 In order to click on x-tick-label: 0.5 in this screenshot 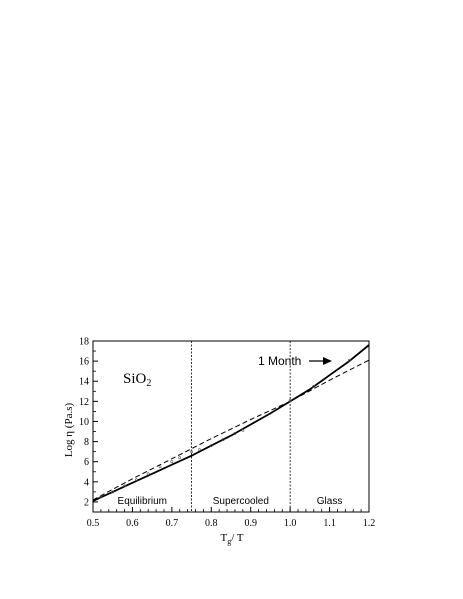, I will do `click(93, 523)`.